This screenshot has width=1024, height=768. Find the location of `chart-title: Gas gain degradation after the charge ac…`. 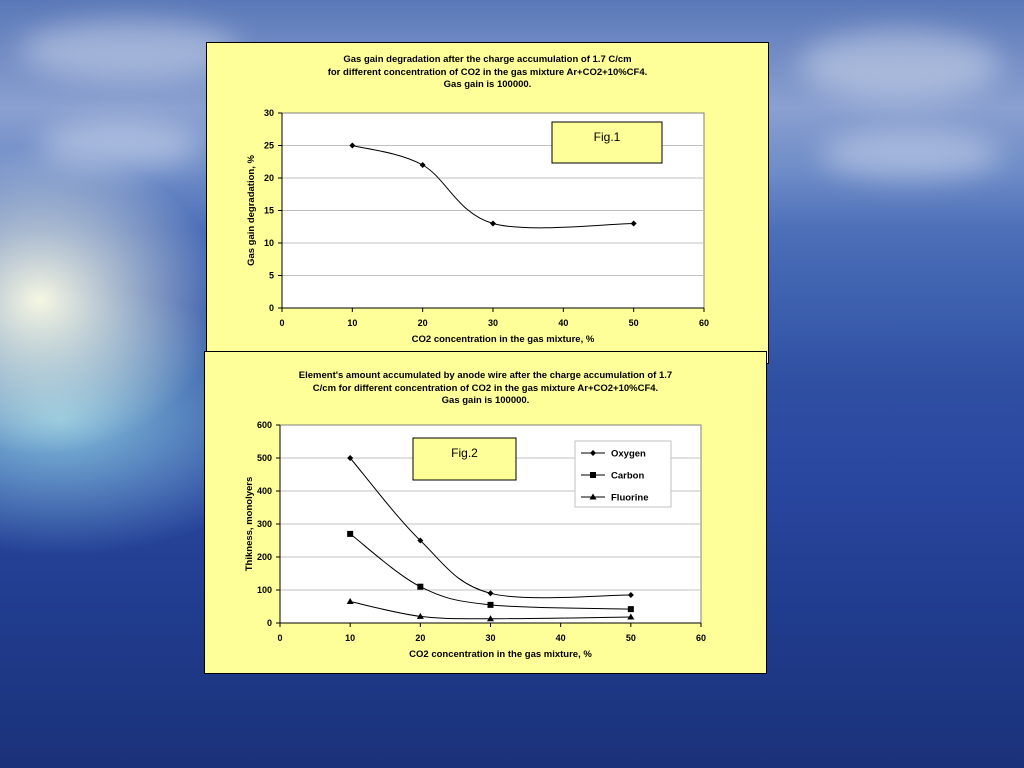

chart-title: Gas gain degradation after the charge ac… is located at coordinates (487, 73).